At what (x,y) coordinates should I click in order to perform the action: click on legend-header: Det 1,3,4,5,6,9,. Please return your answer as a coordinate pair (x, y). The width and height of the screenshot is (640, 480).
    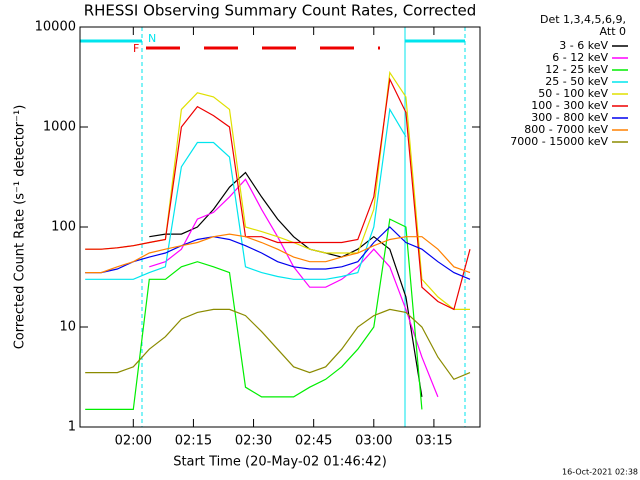
    Looking at the image, I should click on (583, 19).